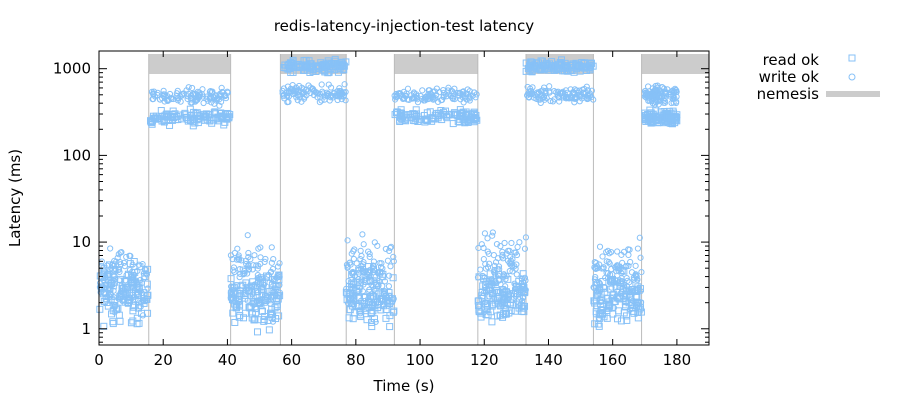  What do you see at coordinates (612, 360) in the screenshot?
I see `x-tick-label: 160` at bounding box center [612, 360].